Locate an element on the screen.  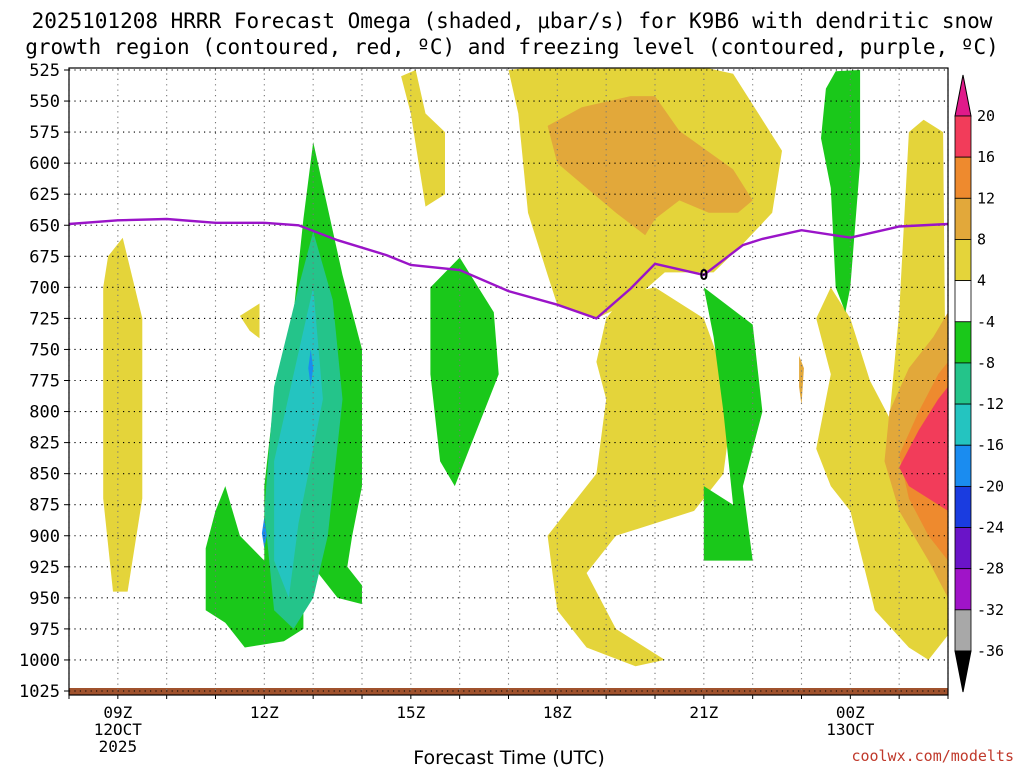
ytick-label-825: 825 is located at coordinates (44, 444).